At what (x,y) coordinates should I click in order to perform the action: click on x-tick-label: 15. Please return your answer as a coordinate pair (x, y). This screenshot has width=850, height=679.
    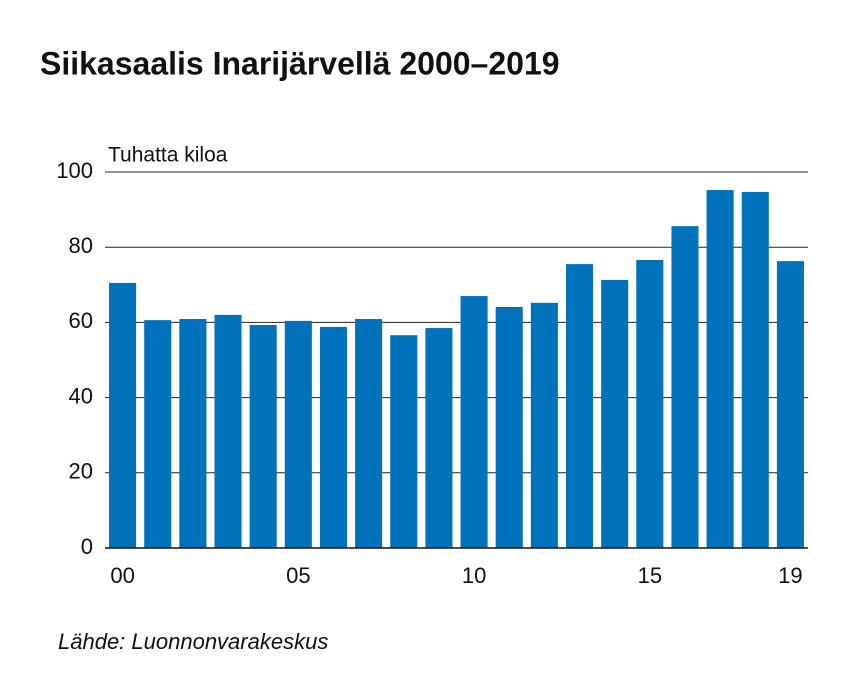
    Looking at the image, I should click on (650, 575).